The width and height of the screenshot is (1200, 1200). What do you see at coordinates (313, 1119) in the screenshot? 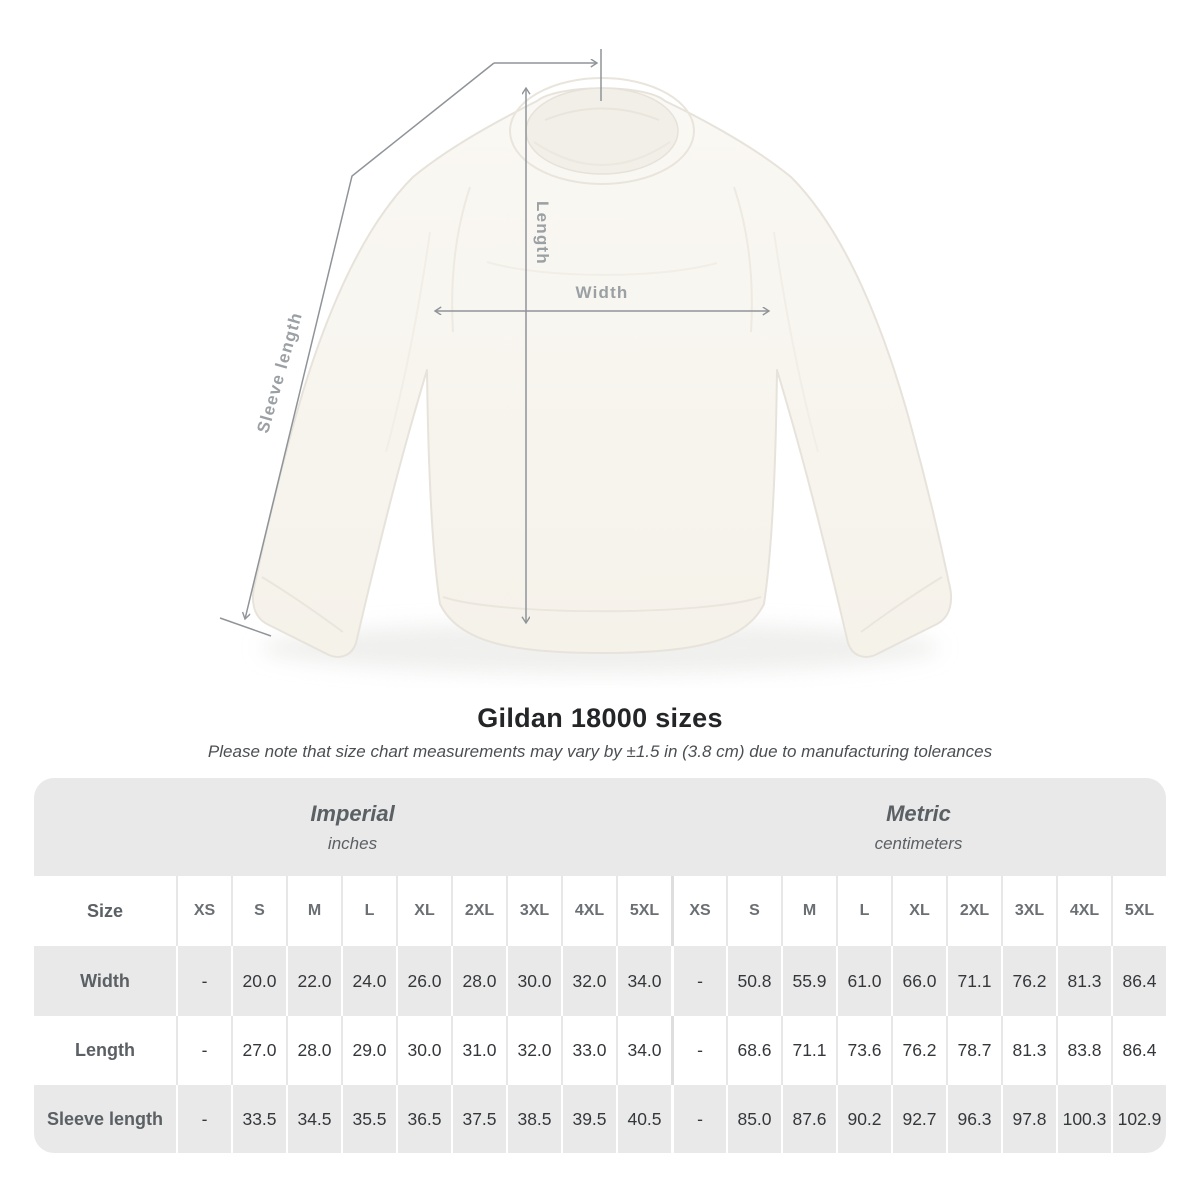
I see `table-cell: 34.5` at bounding box center [313, 1119].